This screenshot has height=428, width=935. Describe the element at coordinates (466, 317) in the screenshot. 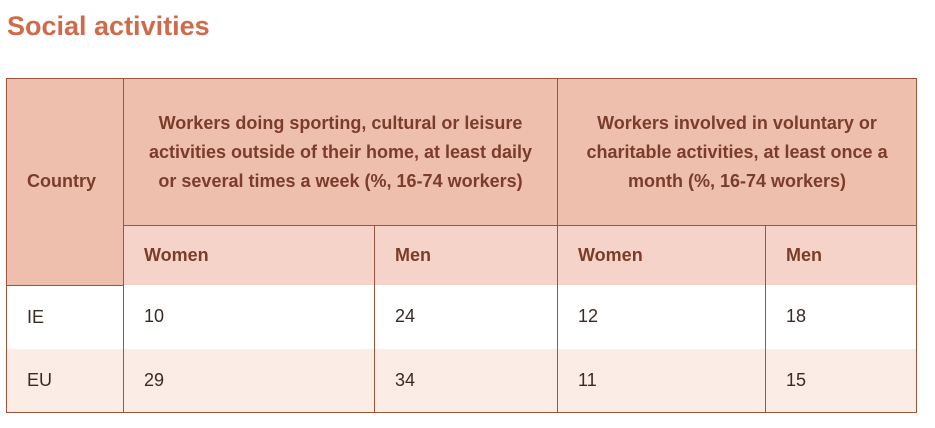

I see `value-cell: 24` at that location.